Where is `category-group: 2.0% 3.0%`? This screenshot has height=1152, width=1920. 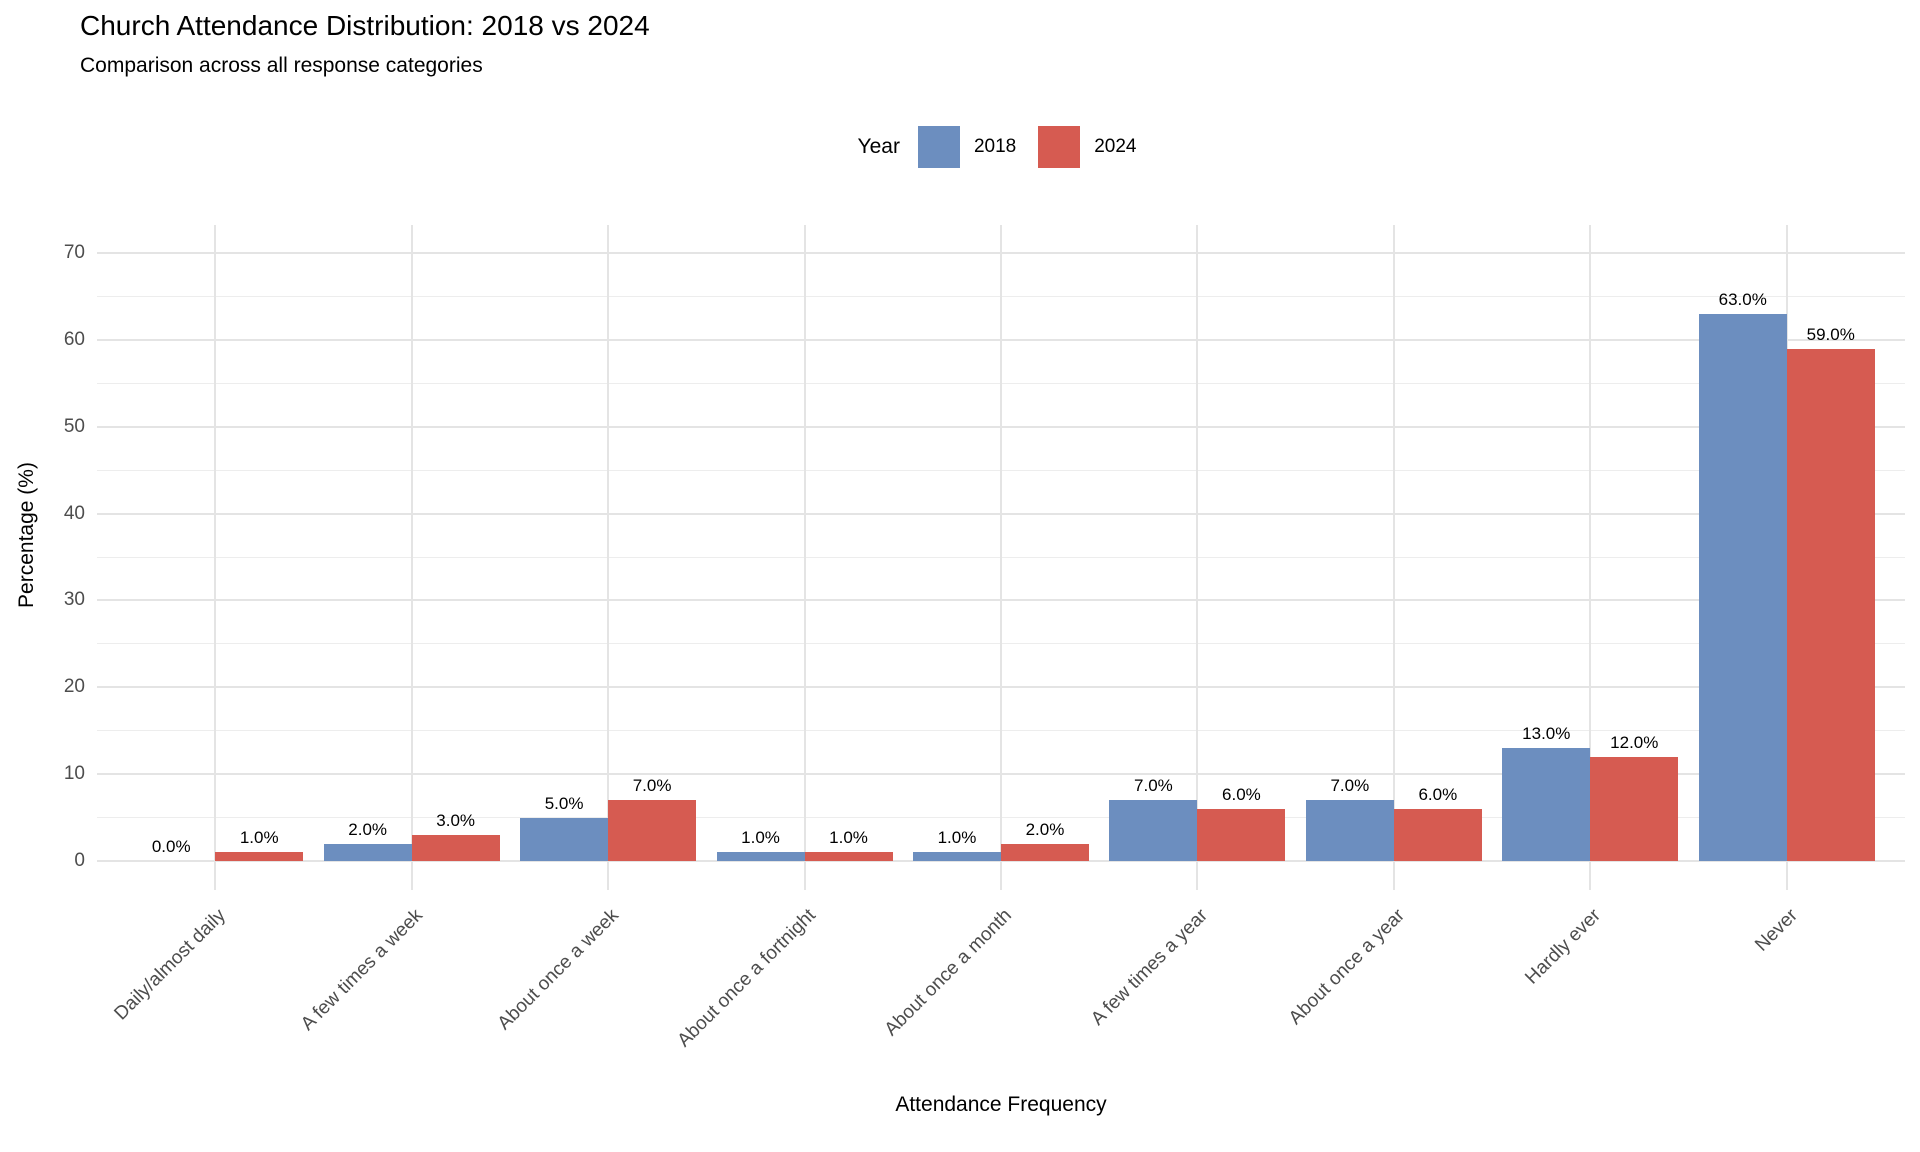
category-group: 2.0% 3.0% is located at coordinates (411, 557).